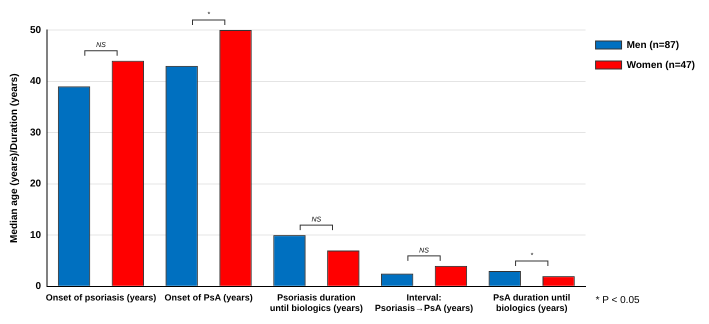 This screenshot has width=709, height=324. What do you see at coordinates (531, 303) in the screenshot?
I see `x-tick-label: PsA duration until biologics (years)` at bounding box center [531, 303].